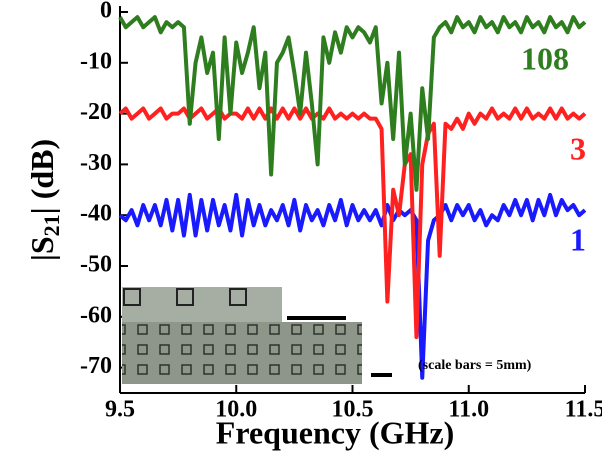 The width and height of the screenshot is (602, 465). What do you see at coordinates (468, 410) in the screenshot?
I see `x-tick-label: 11.0` at bounding box center [468, 410].